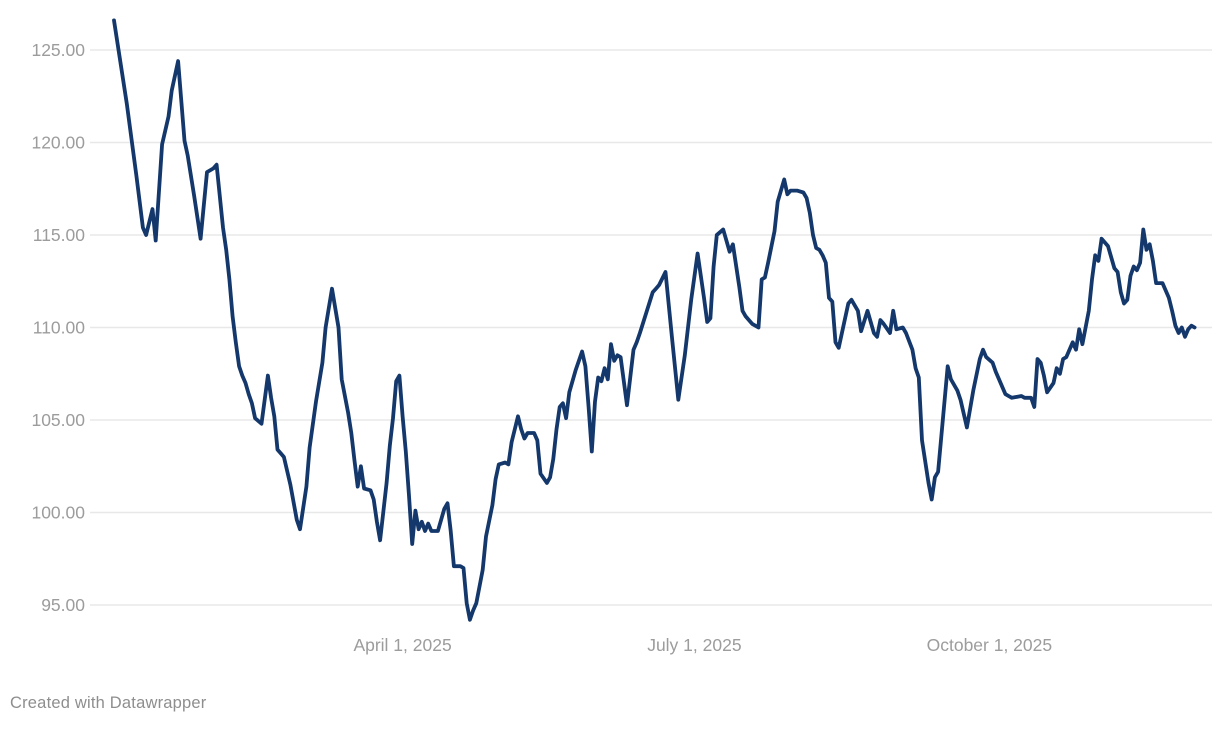  I want to click on y-tick-label: 115.00, so click(59, 235).